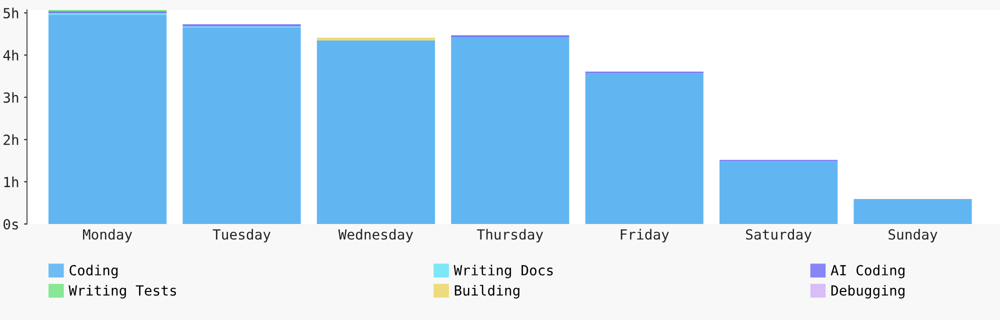 This screenshot has width=1000, height=320. I want to click on x-tick-label: Thursday, so click(510, 235).